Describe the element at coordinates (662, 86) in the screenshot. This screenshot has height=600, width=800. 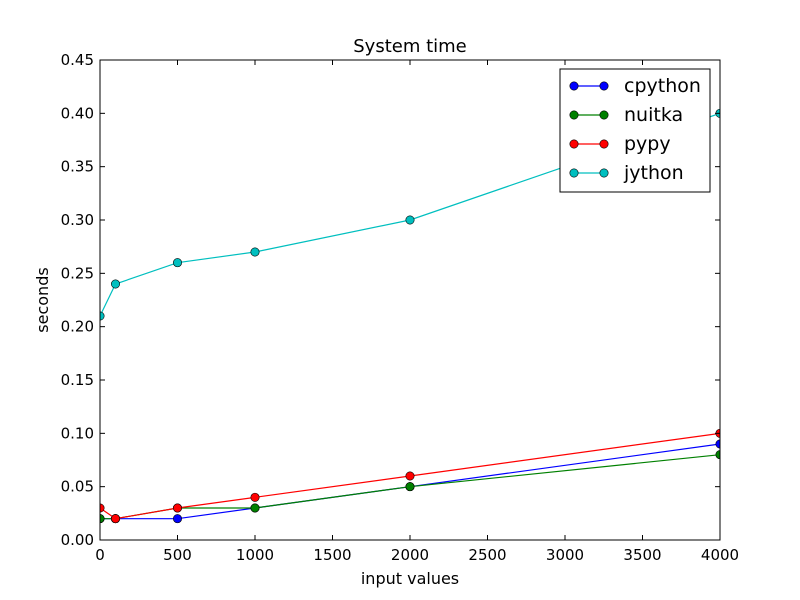
I see `legend-label: cpython` at that location.